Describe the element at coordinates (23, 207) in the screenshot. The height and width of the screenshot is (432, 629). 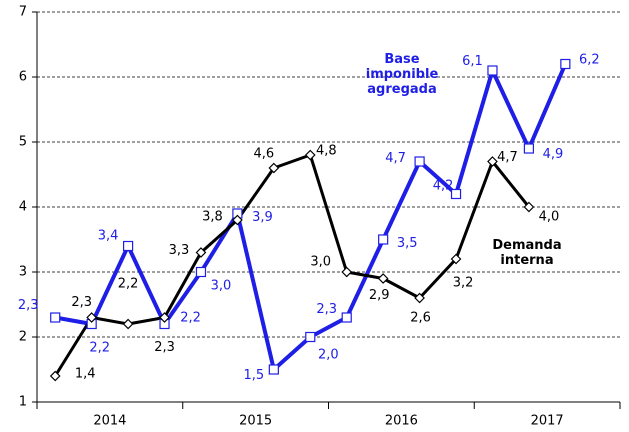
I see `y-tick-label: 4` at that location.